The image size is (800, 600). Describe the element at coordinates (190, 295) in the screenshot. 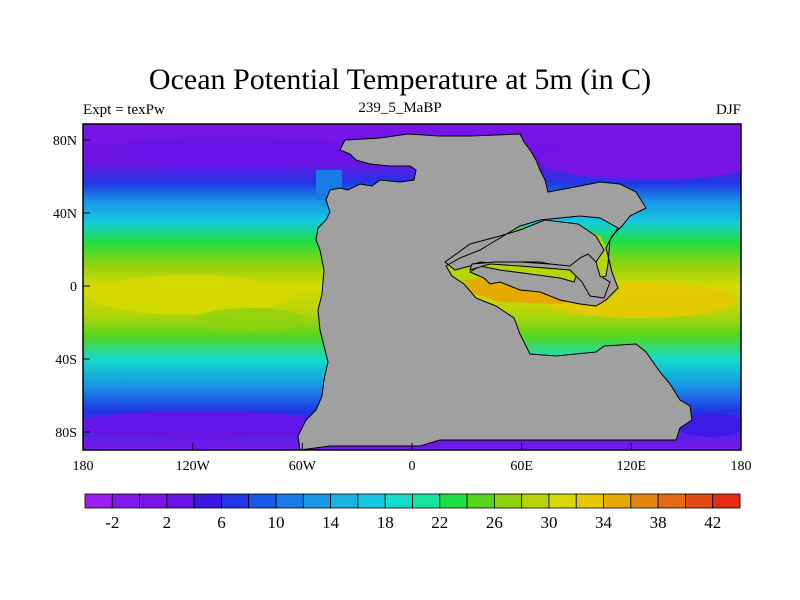

I see `warm-patch-west` at that location.